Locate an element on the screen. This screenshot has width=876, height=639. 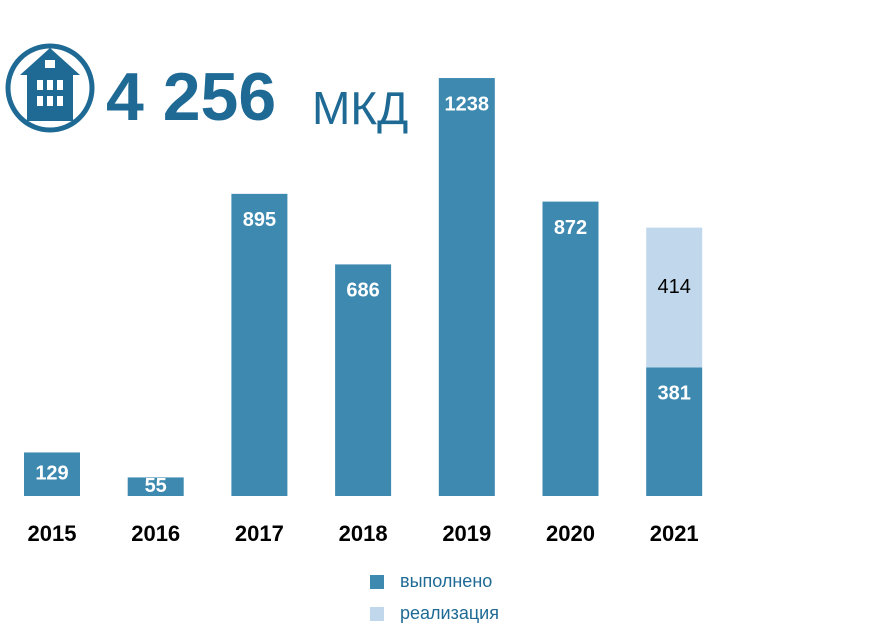
x-tick-label: 2018 is located at coordinates (363, 533).